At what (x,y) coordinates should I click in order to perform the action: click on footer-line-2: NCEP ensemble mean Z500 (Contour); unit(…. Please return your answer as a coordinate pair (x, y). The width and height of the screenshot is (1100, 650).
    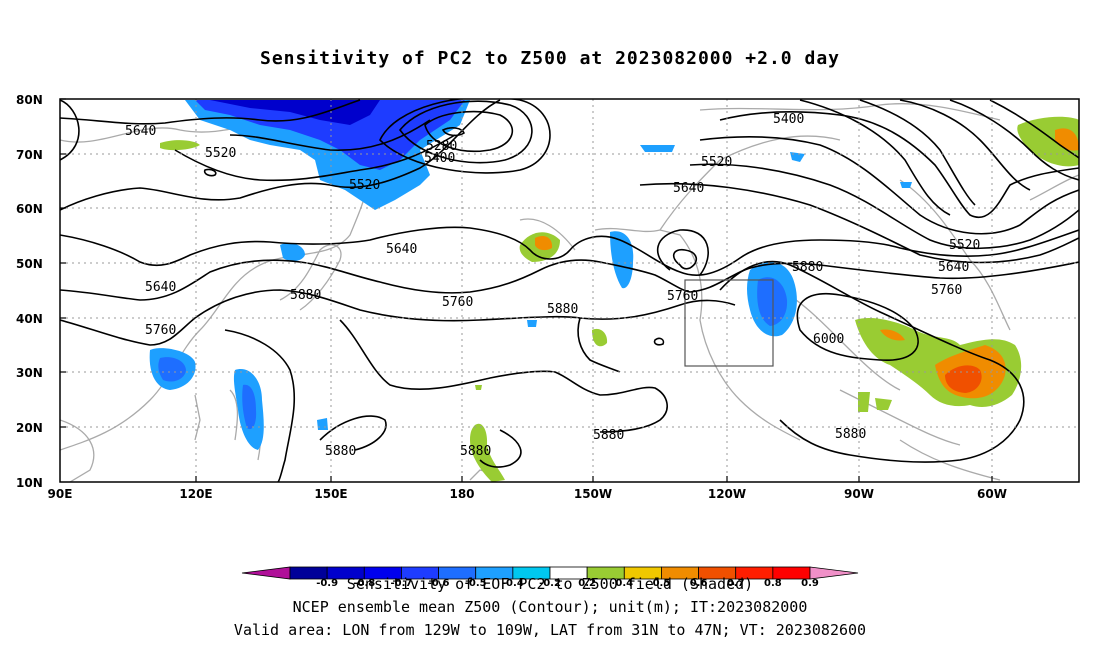
    Looking at the image, I should click on (550, 607).